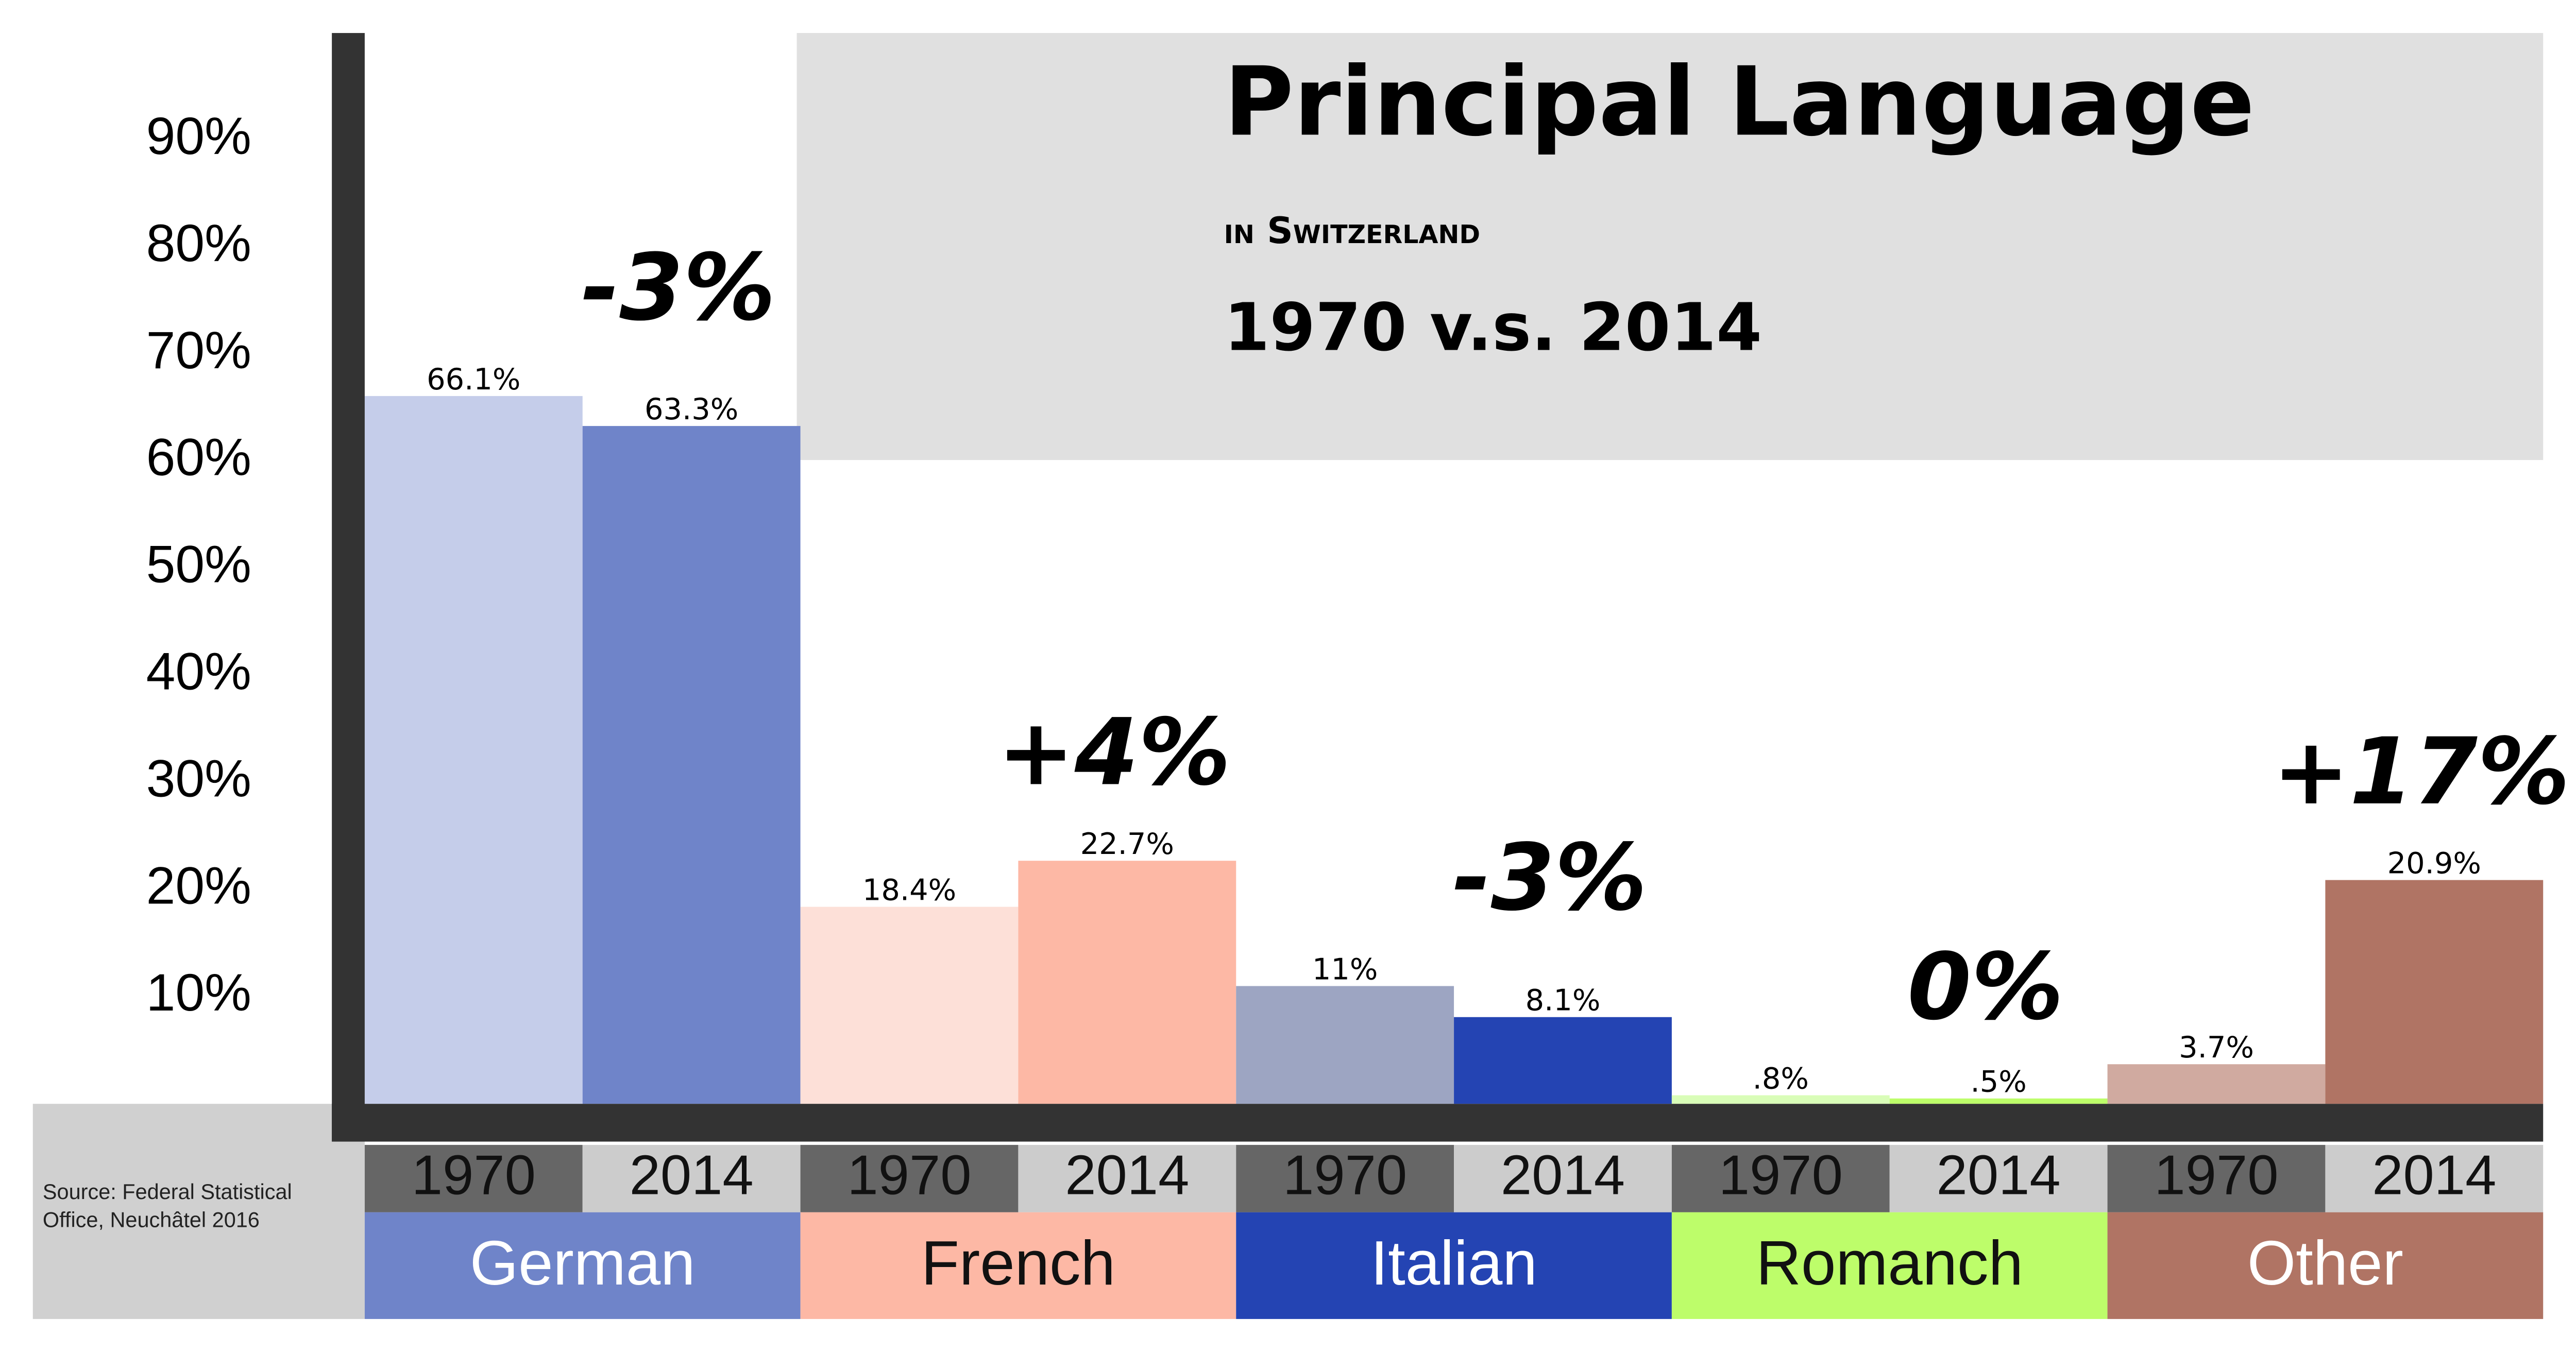 This screenshot has height=1352, width=2576. What do you see at coordinates (1453, 1263) in the screenshot?
I see `x-tick-label: Italian` at bounding box center [1453, 1263].